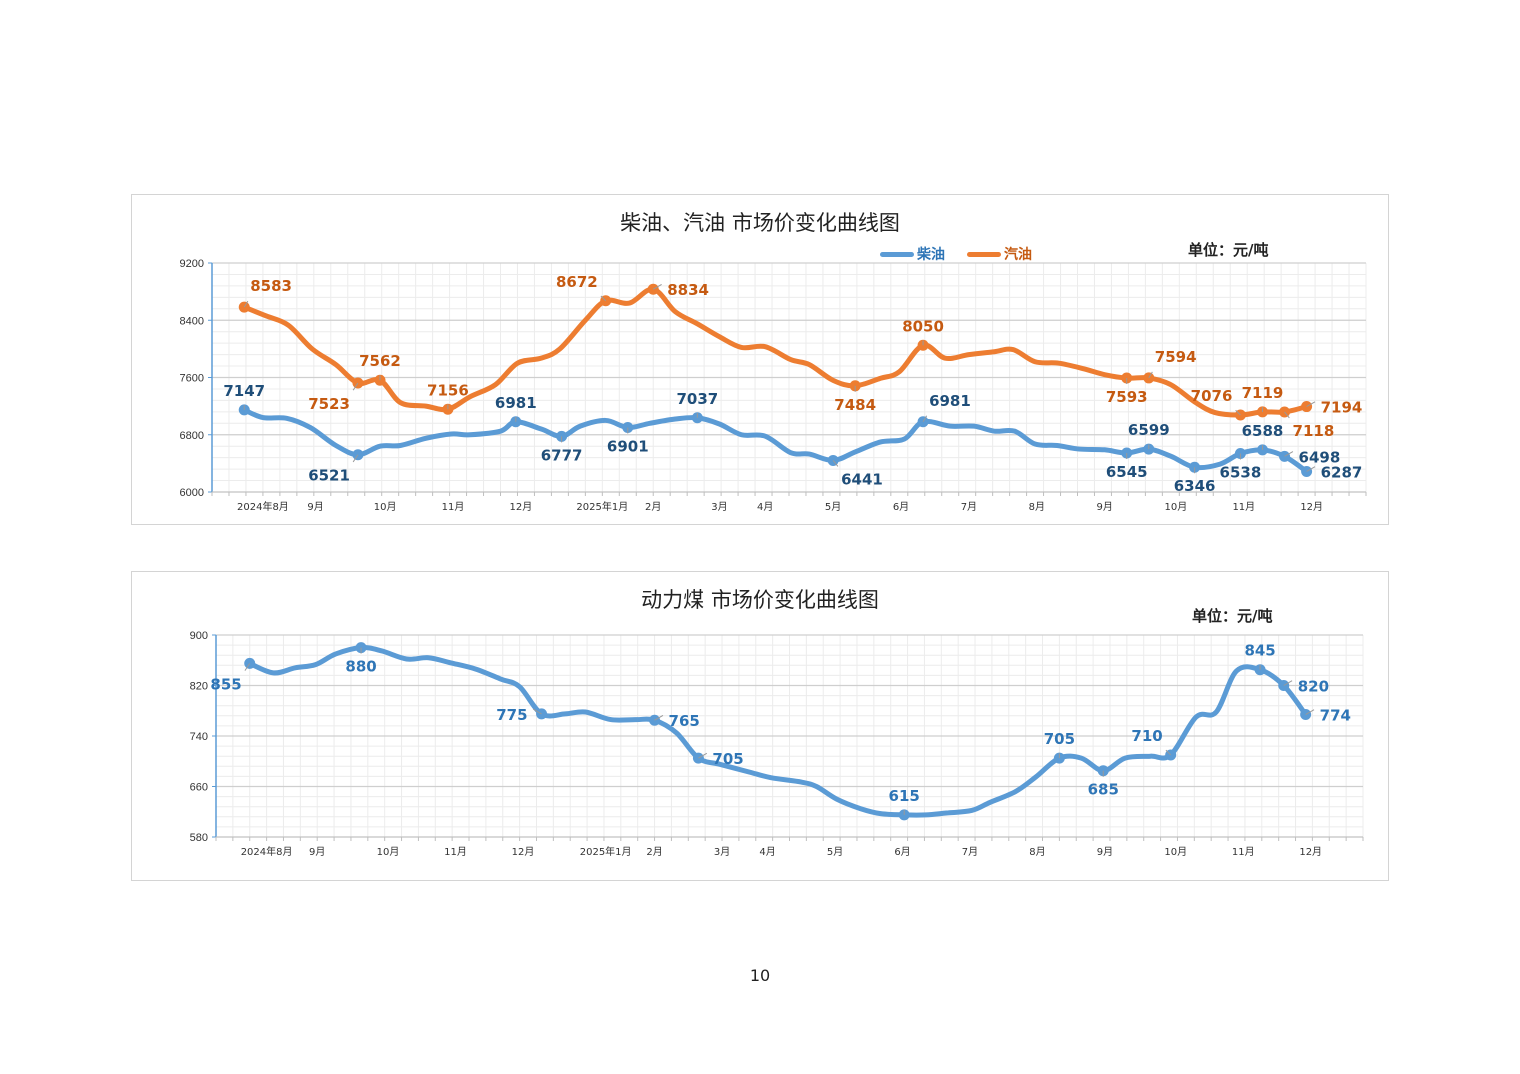  What do you see at coordinates (271, 286) in the screenshot?
I see `data-label: 8583` at bounding box center [271, 286].